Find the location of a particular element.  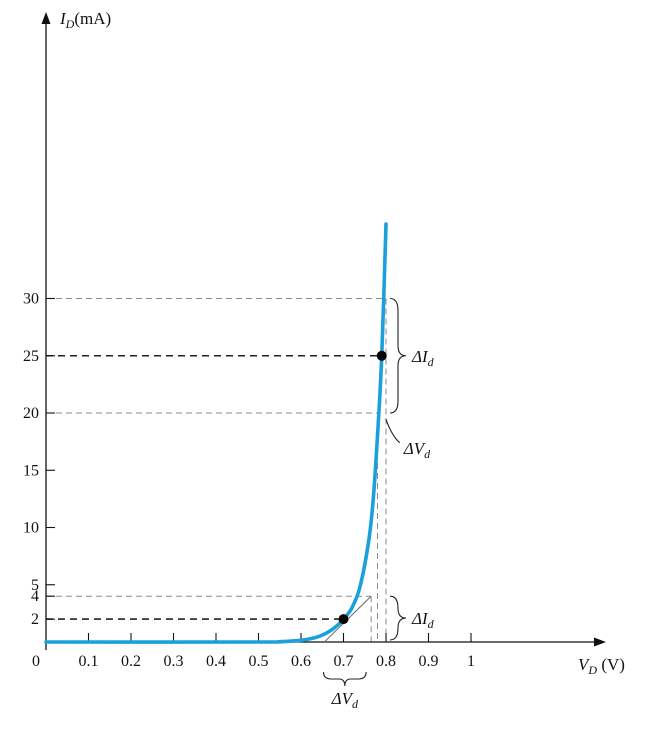

upper-y-brace is located at coordinates (398, 355).